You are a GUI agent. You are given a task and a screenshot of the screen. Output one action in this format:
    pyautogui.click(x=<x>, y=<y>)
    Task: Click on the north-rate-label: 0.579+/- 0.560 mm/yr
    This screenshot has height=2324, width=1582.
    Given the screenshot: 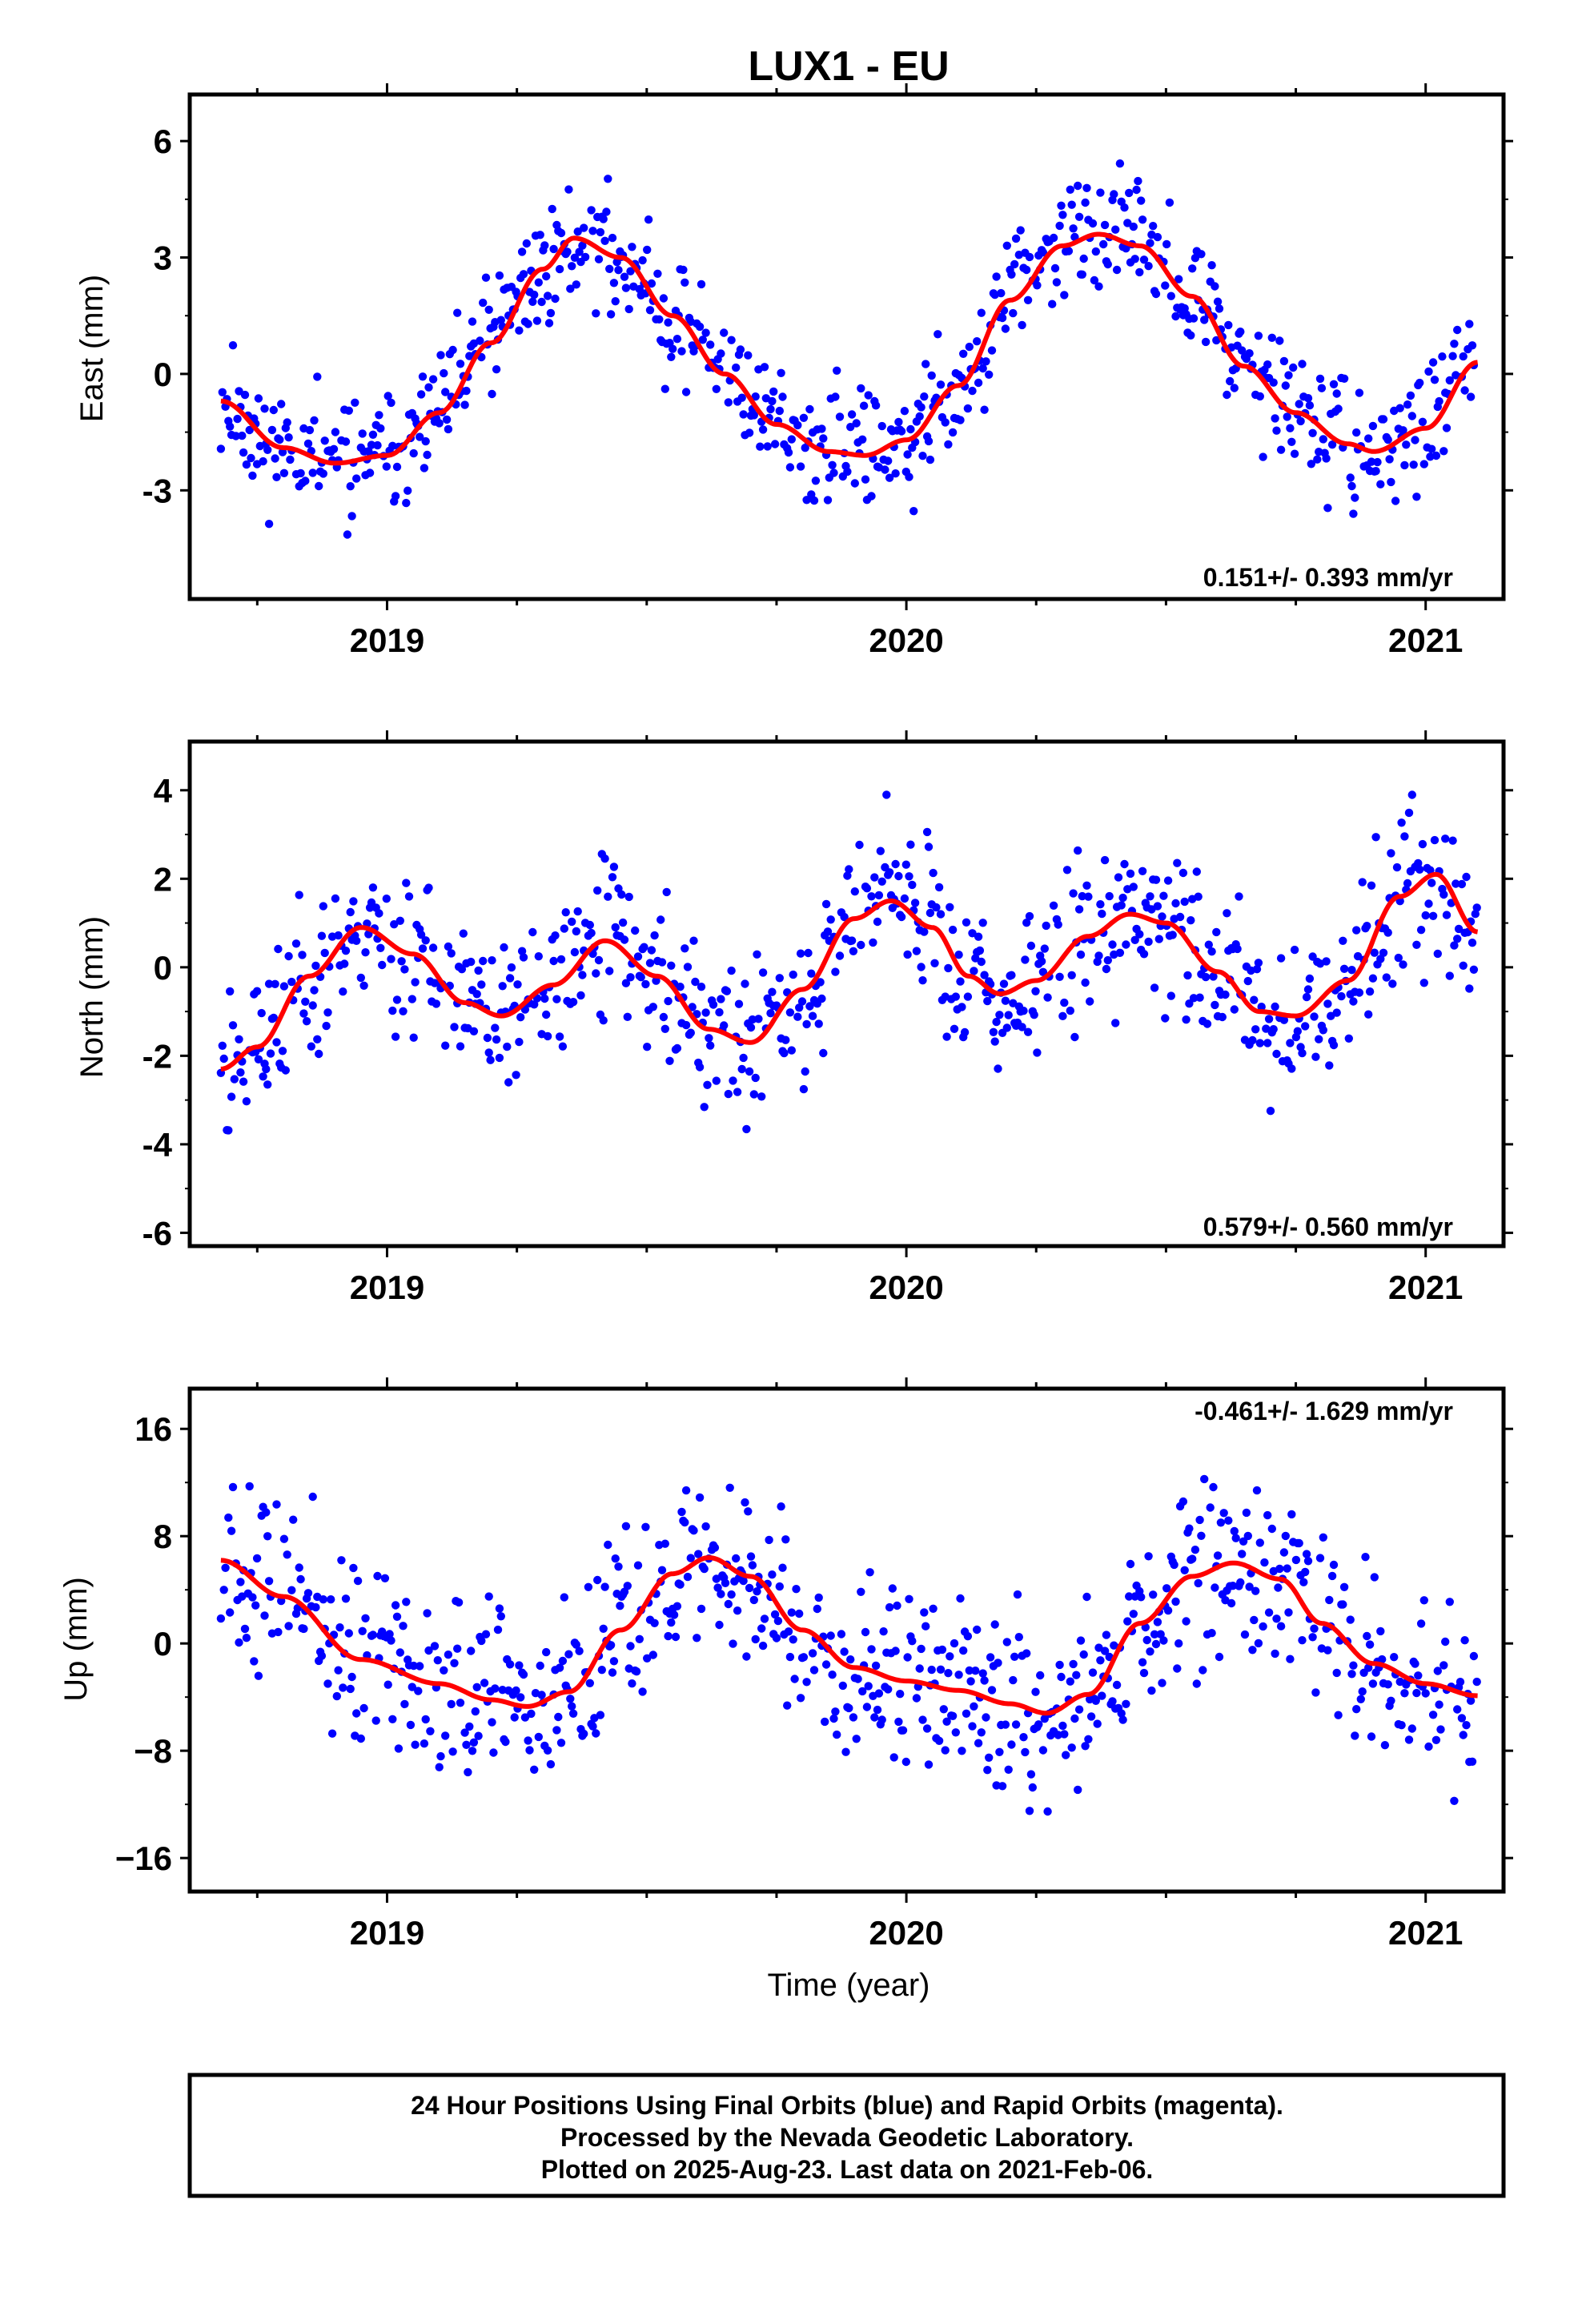 What is the action you would take?
    pyautogui.click(x=1328, y=1227)
    